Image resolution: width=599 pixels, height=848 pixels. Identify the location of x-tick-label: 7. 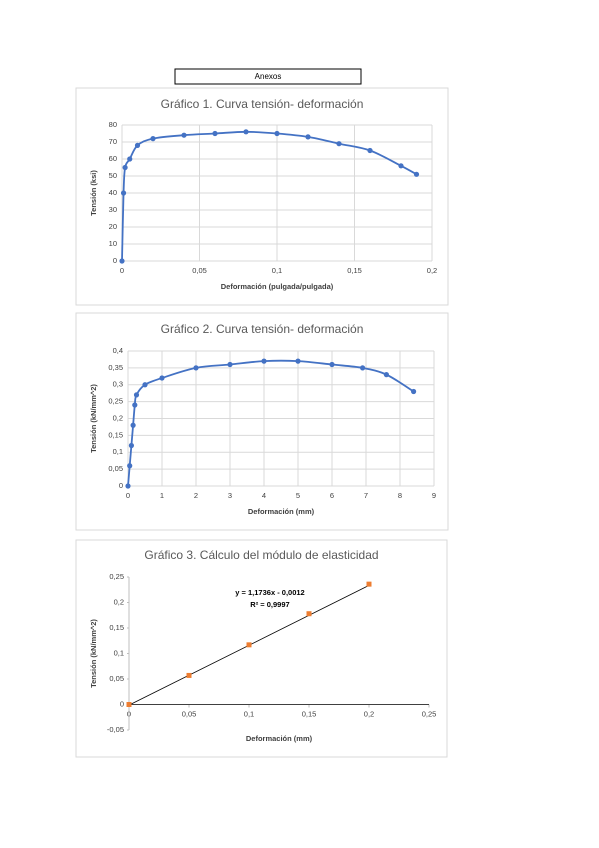
(366, 495).